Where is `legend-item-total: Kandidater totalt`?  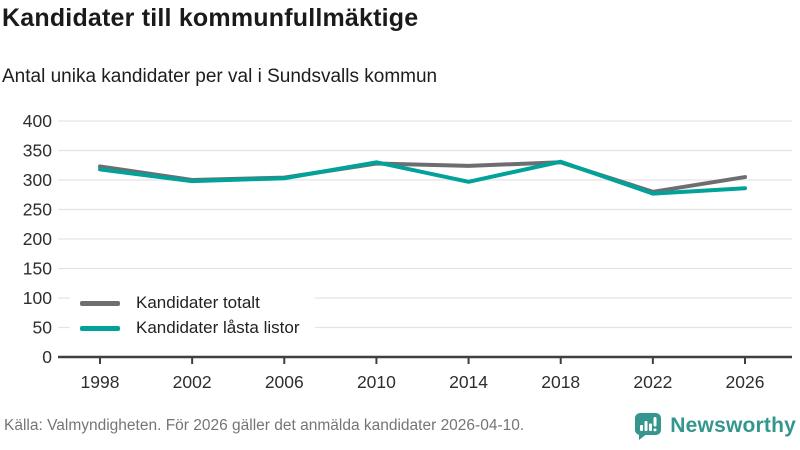 legend-item-total: Kandidater totalt is located at coordinates (193, 303).